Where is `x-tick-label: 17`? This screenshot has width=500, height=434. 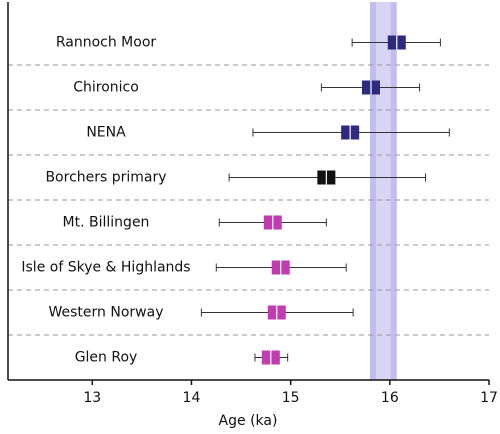 x-tick-label: 17 is located at coordinates (489, 398).